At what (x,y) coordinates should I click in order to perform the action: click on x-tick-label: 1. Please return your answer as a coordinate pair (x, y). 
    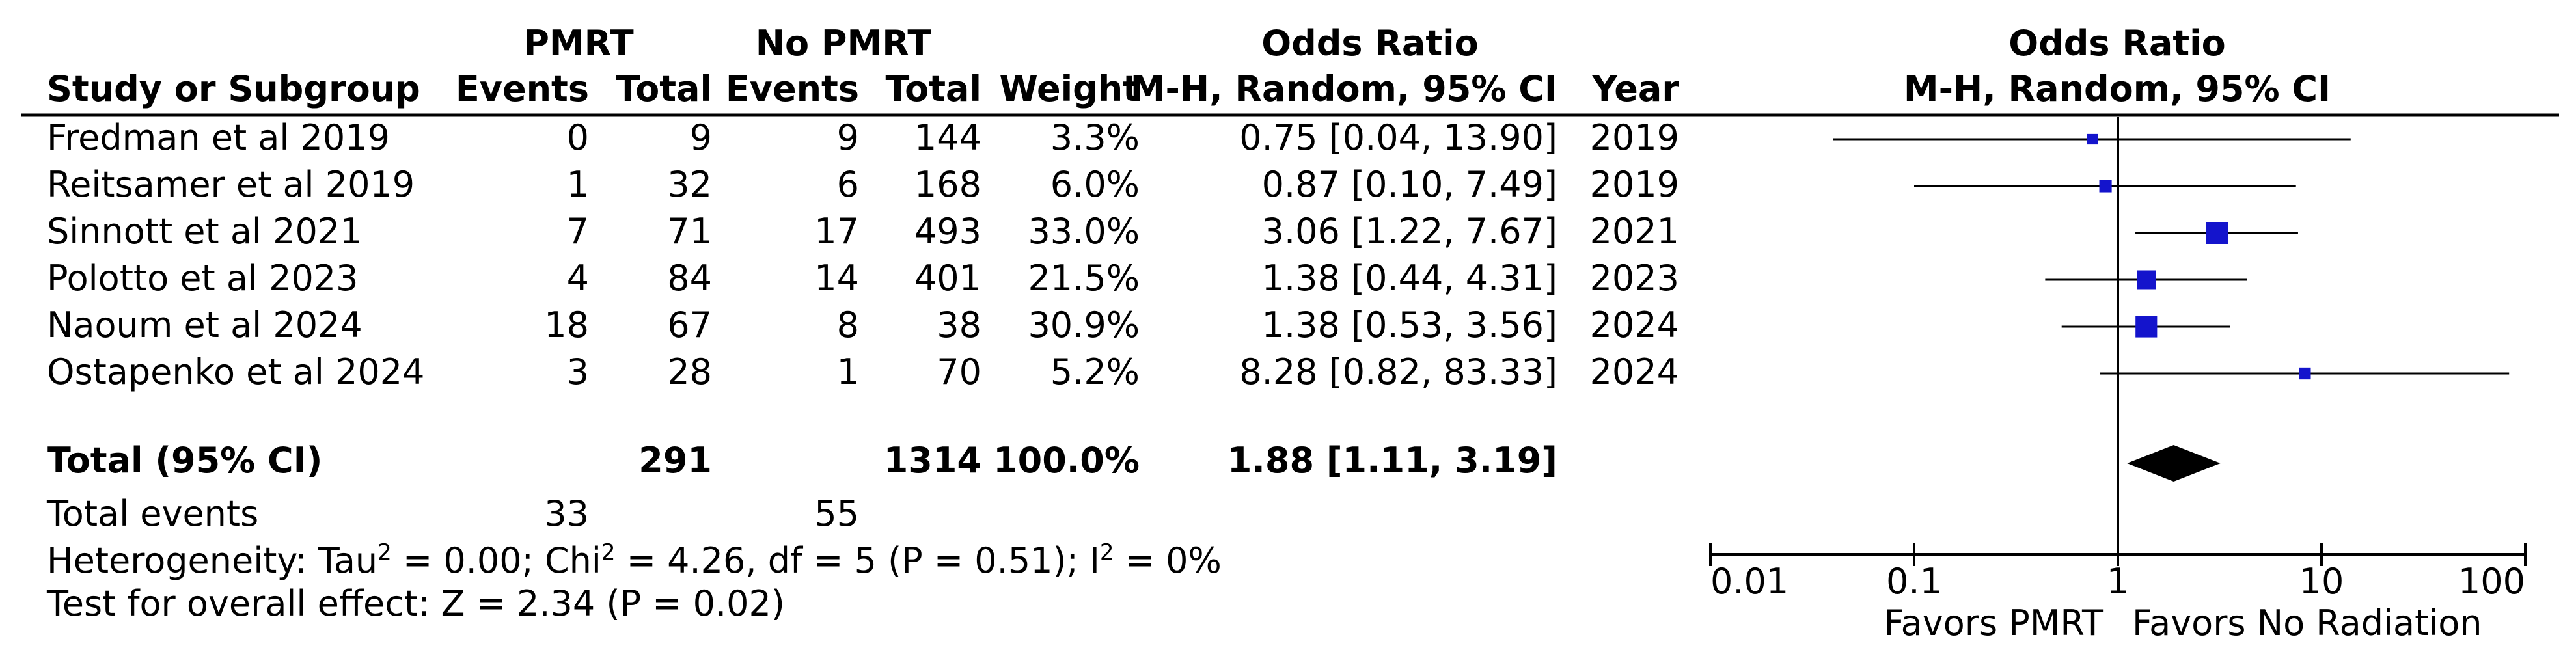
    Looking at the image, I should click on (2118, 581).